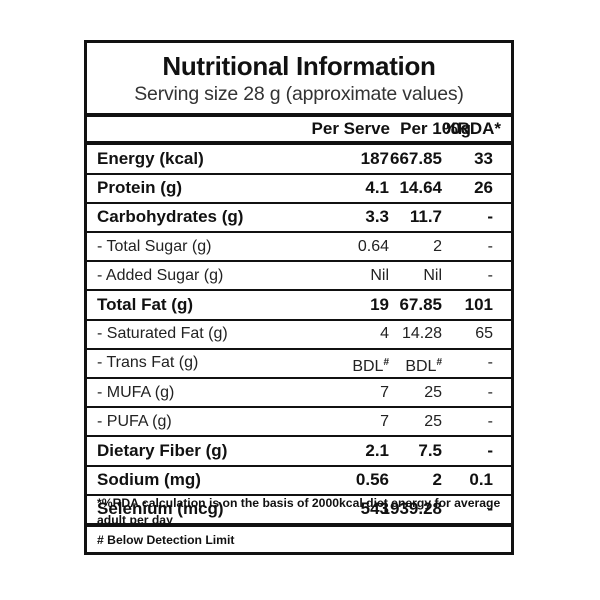  I want to click on column-header-rda: %RDA*, so click(471, 128).